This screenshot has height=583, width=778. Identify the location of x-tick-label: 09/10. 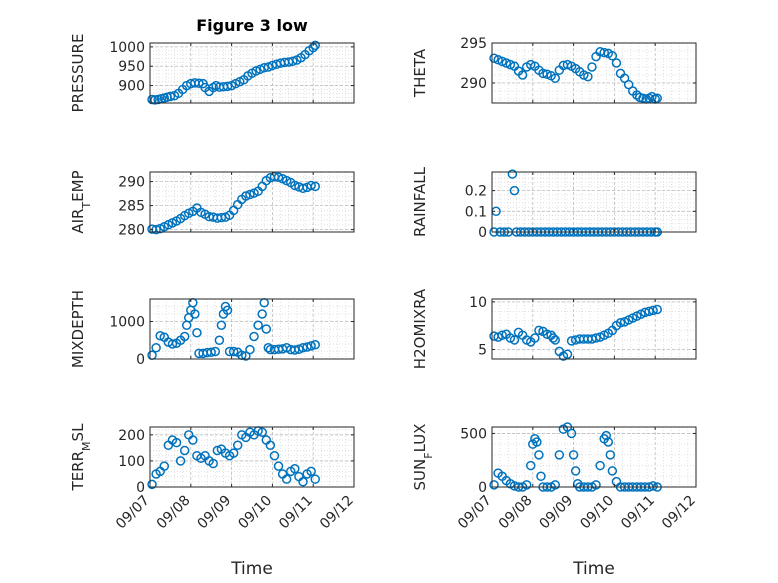
(255, 513).